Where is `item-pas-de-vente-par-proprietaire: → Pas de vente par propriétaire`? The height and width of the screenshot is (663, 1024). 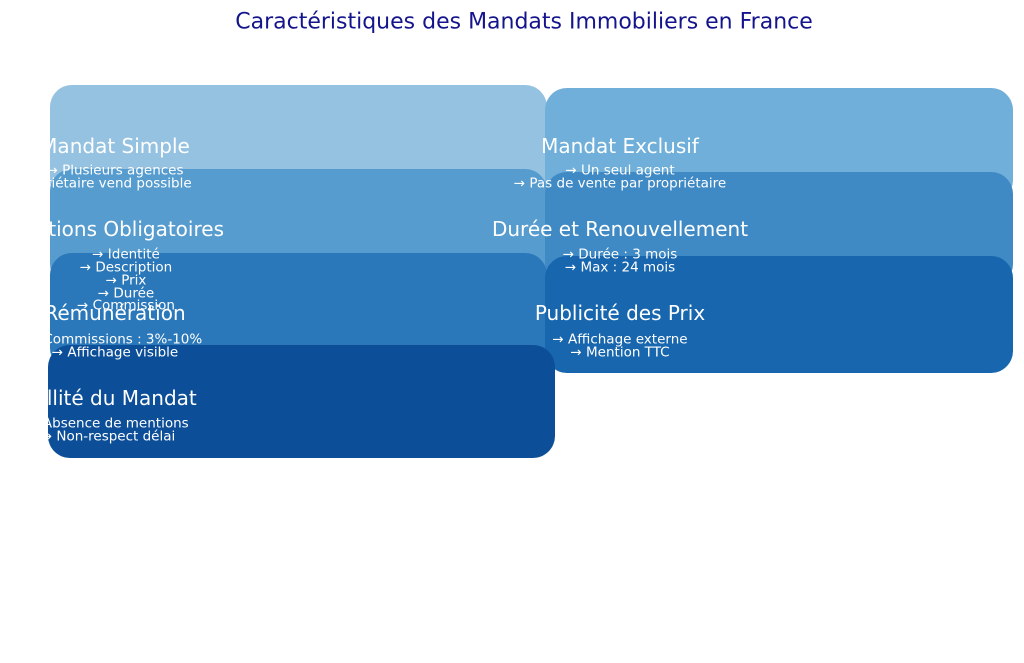
item-pas-de-vente-par-proprietaire: → Pas de vente par propriétaire is located at coordinates (620, 183).